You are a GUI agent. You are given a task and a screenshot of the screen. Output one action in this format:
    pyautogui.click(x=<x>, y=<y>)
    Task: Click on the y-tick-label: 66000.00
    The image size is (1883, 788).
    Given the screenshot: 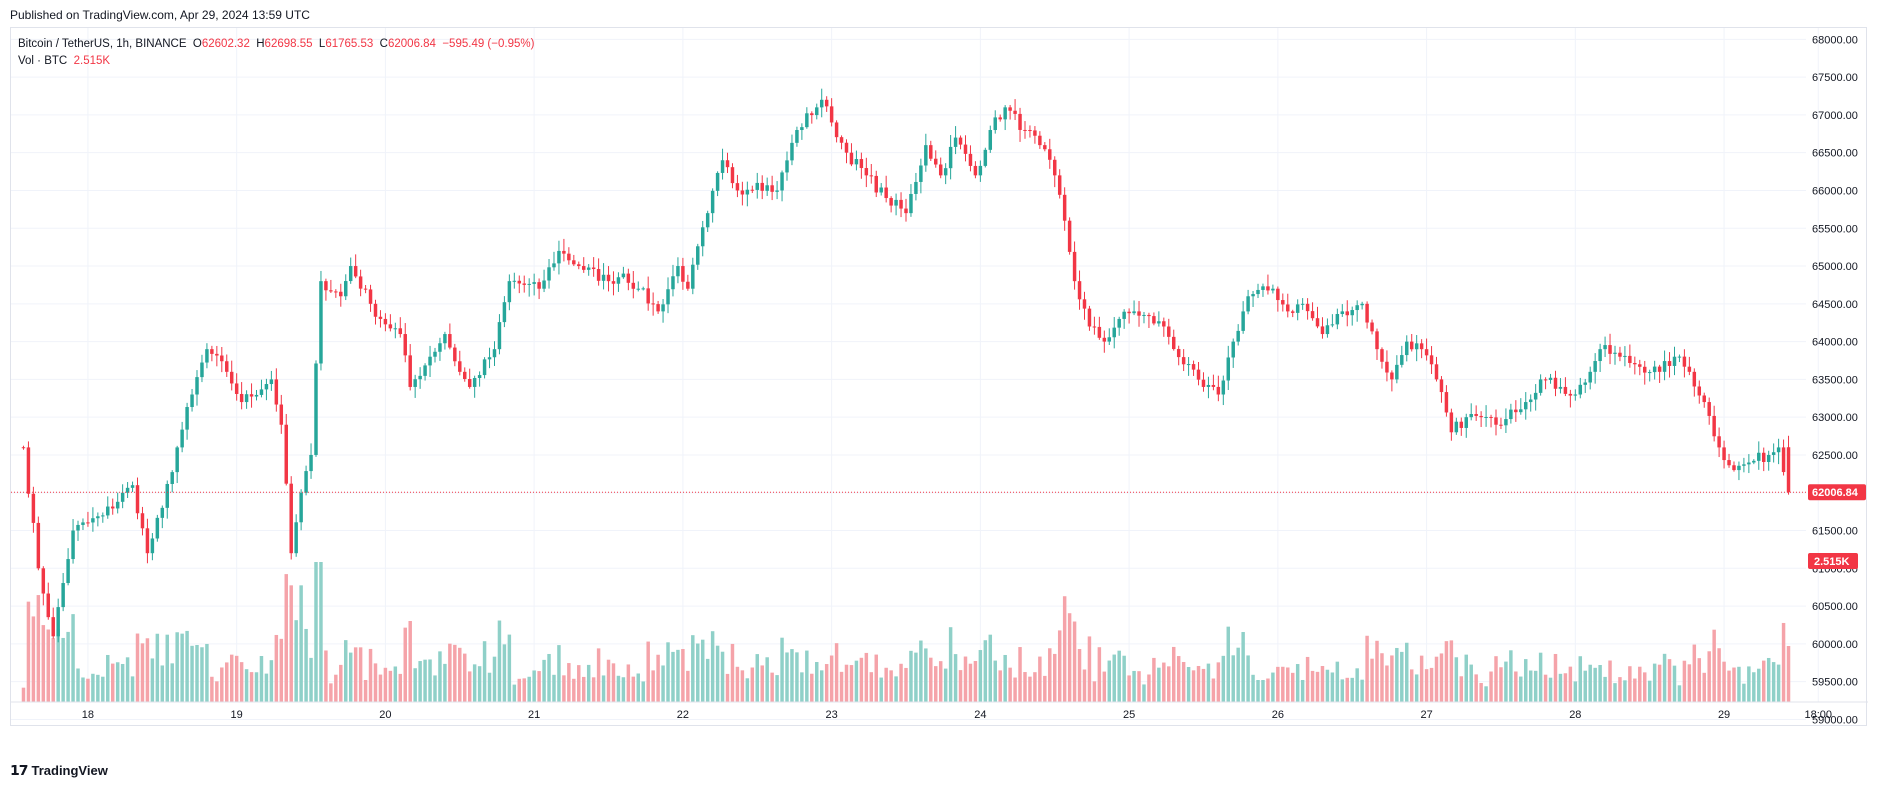 What is the action you would take?
    pyautogui.click(x=1835, y=191)
    